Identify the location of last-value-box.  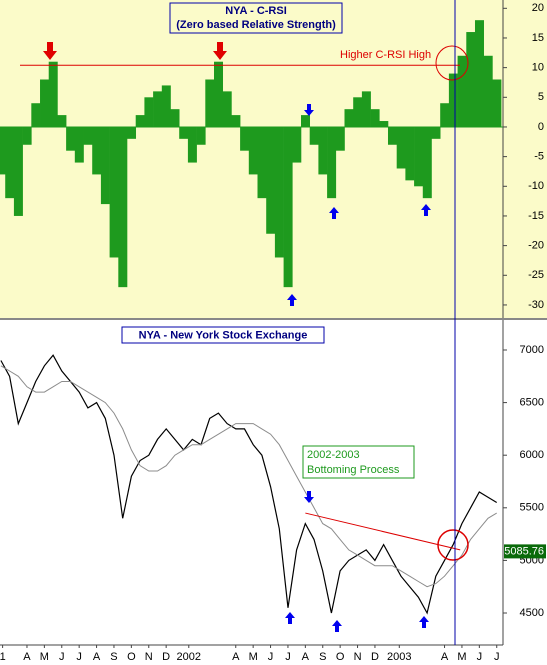
(525, 551).